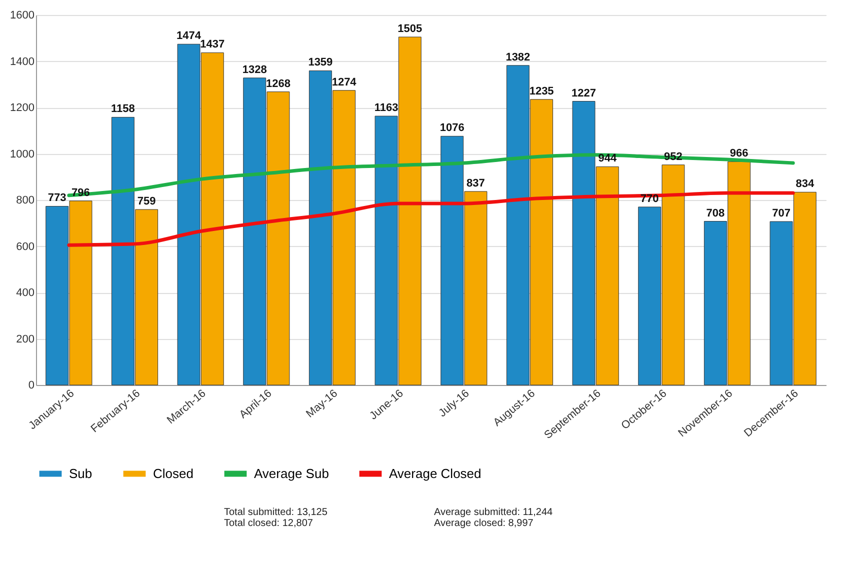 The image size is (856, 565). Describe the element at coordinates (435, 473) in the screenshot. I see `legend-label: Average Closed` at that location.